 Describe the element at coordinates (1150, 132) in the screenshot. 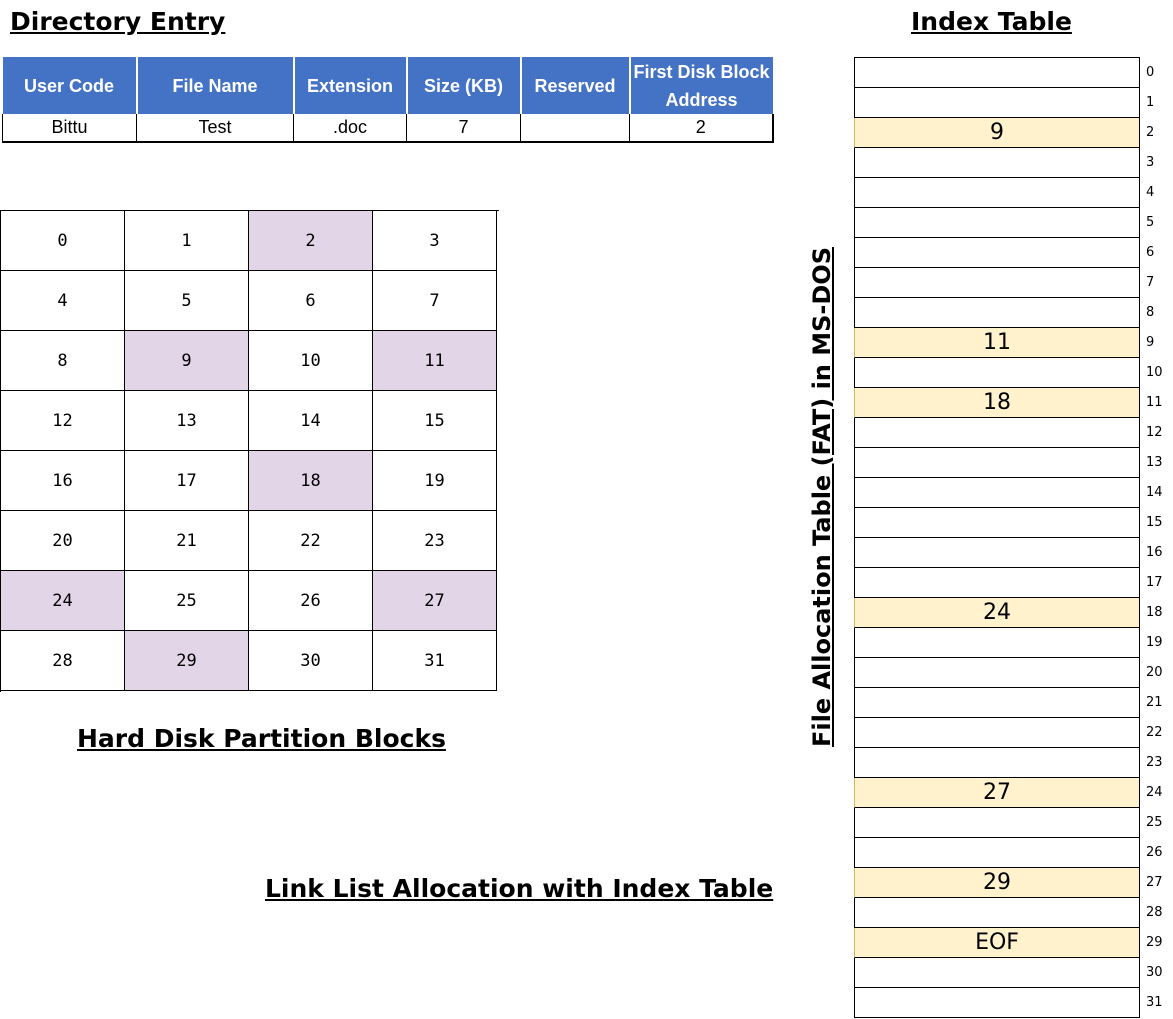

I see `fat-index-label: 2` at that location.